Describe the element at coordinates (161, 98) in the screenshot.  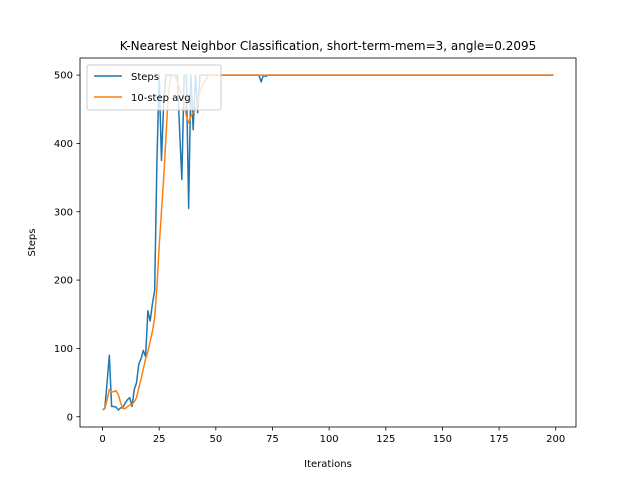
I see `legend-label-avg: 10-step avg` at that location.